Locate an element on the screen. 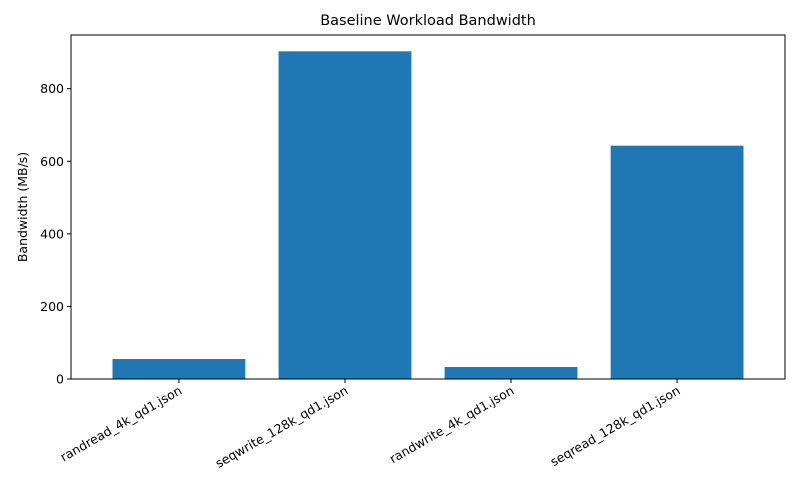  x-tick-label: seqwrite_128k_qd1.json is located at coordinates (282, 427).